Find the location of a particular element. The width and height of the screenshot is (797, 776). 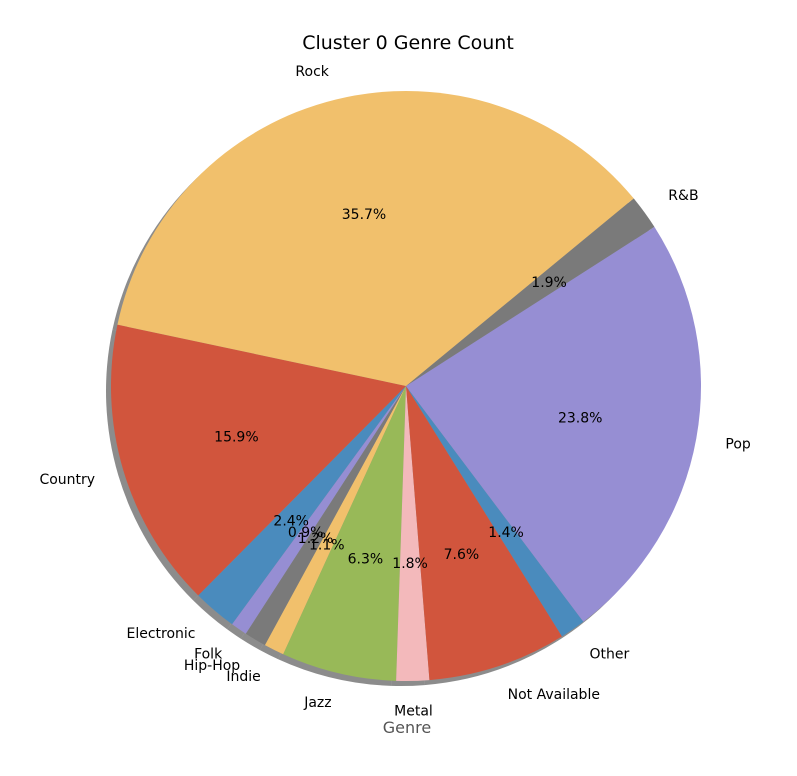

slice-folk is located at coordinates (319, 510).